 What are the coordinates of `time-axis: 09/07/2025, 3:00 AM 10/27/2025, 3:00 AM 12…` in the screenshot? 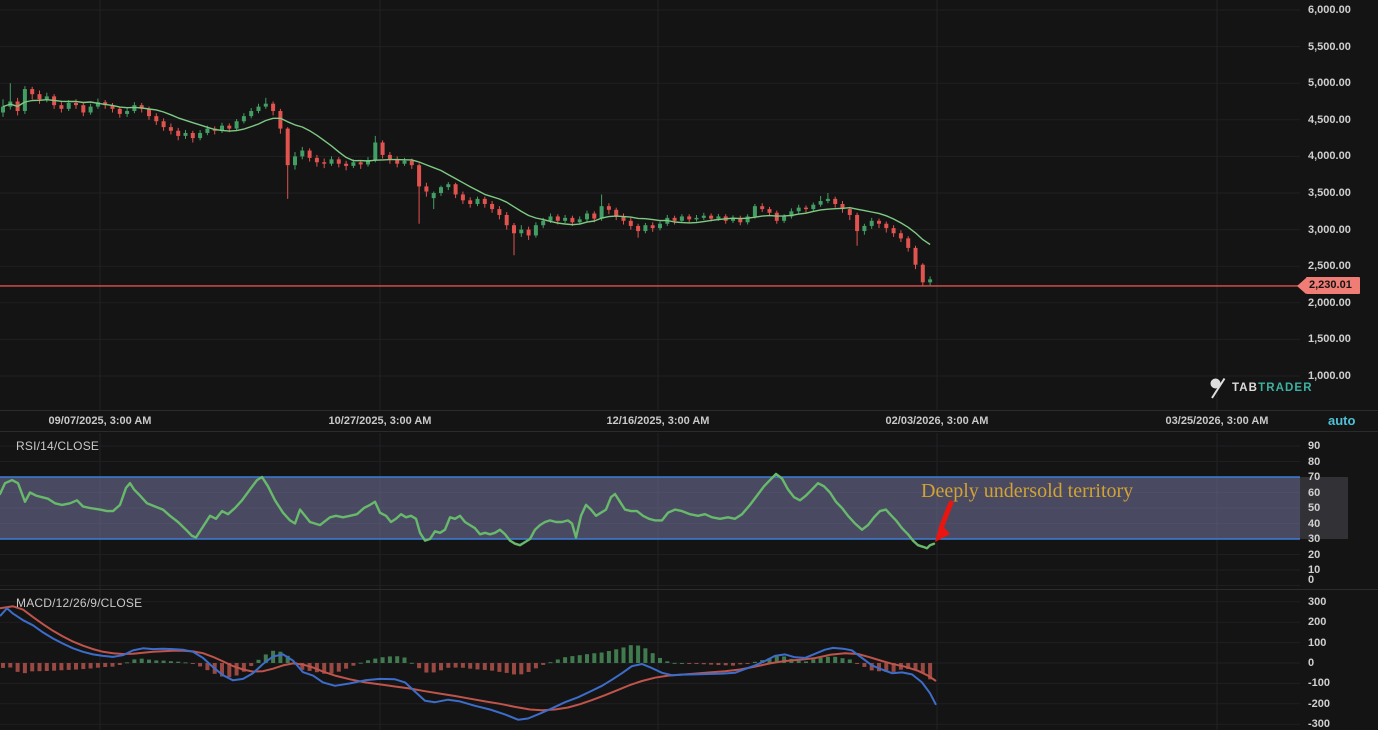 It's located at (689, 421).